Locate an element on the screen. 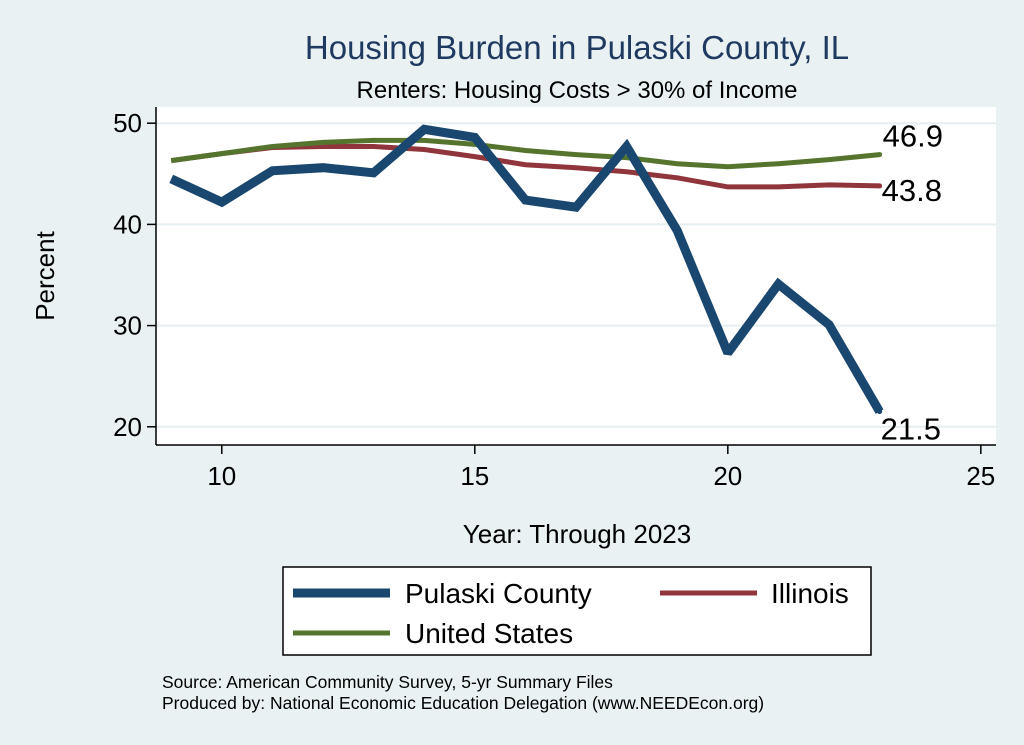 Image resolution: width=1024 pixels, height=745 pixels. x-axis-title: Year: Through 2023 is located at coordinates (577, 534).